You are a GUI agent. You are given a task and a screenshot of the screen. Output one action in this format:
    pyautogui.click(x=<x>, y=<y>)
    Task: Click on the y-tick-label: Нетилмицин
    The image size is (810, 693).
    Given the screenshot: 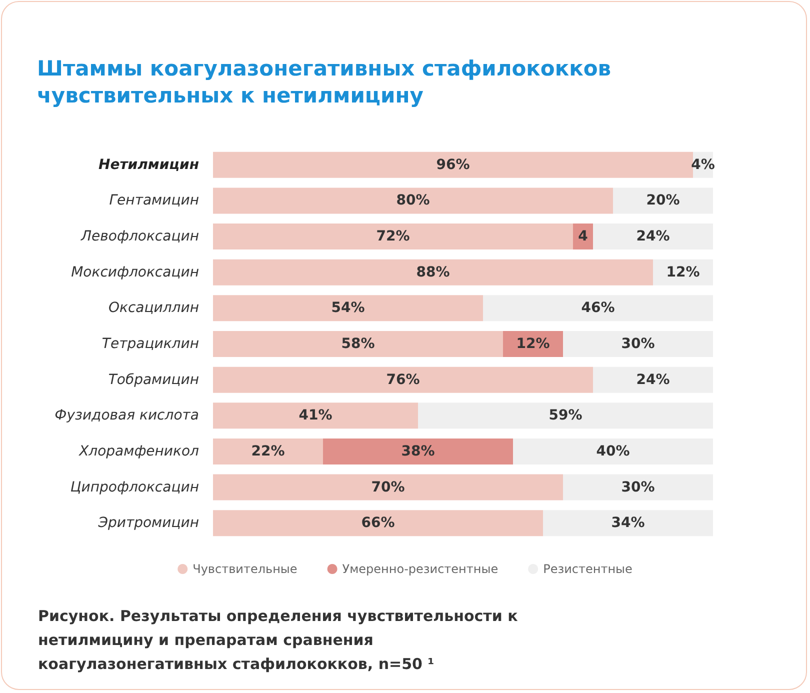 What is the action you would take?
    pyautogui.click(x=149, y=164)
    